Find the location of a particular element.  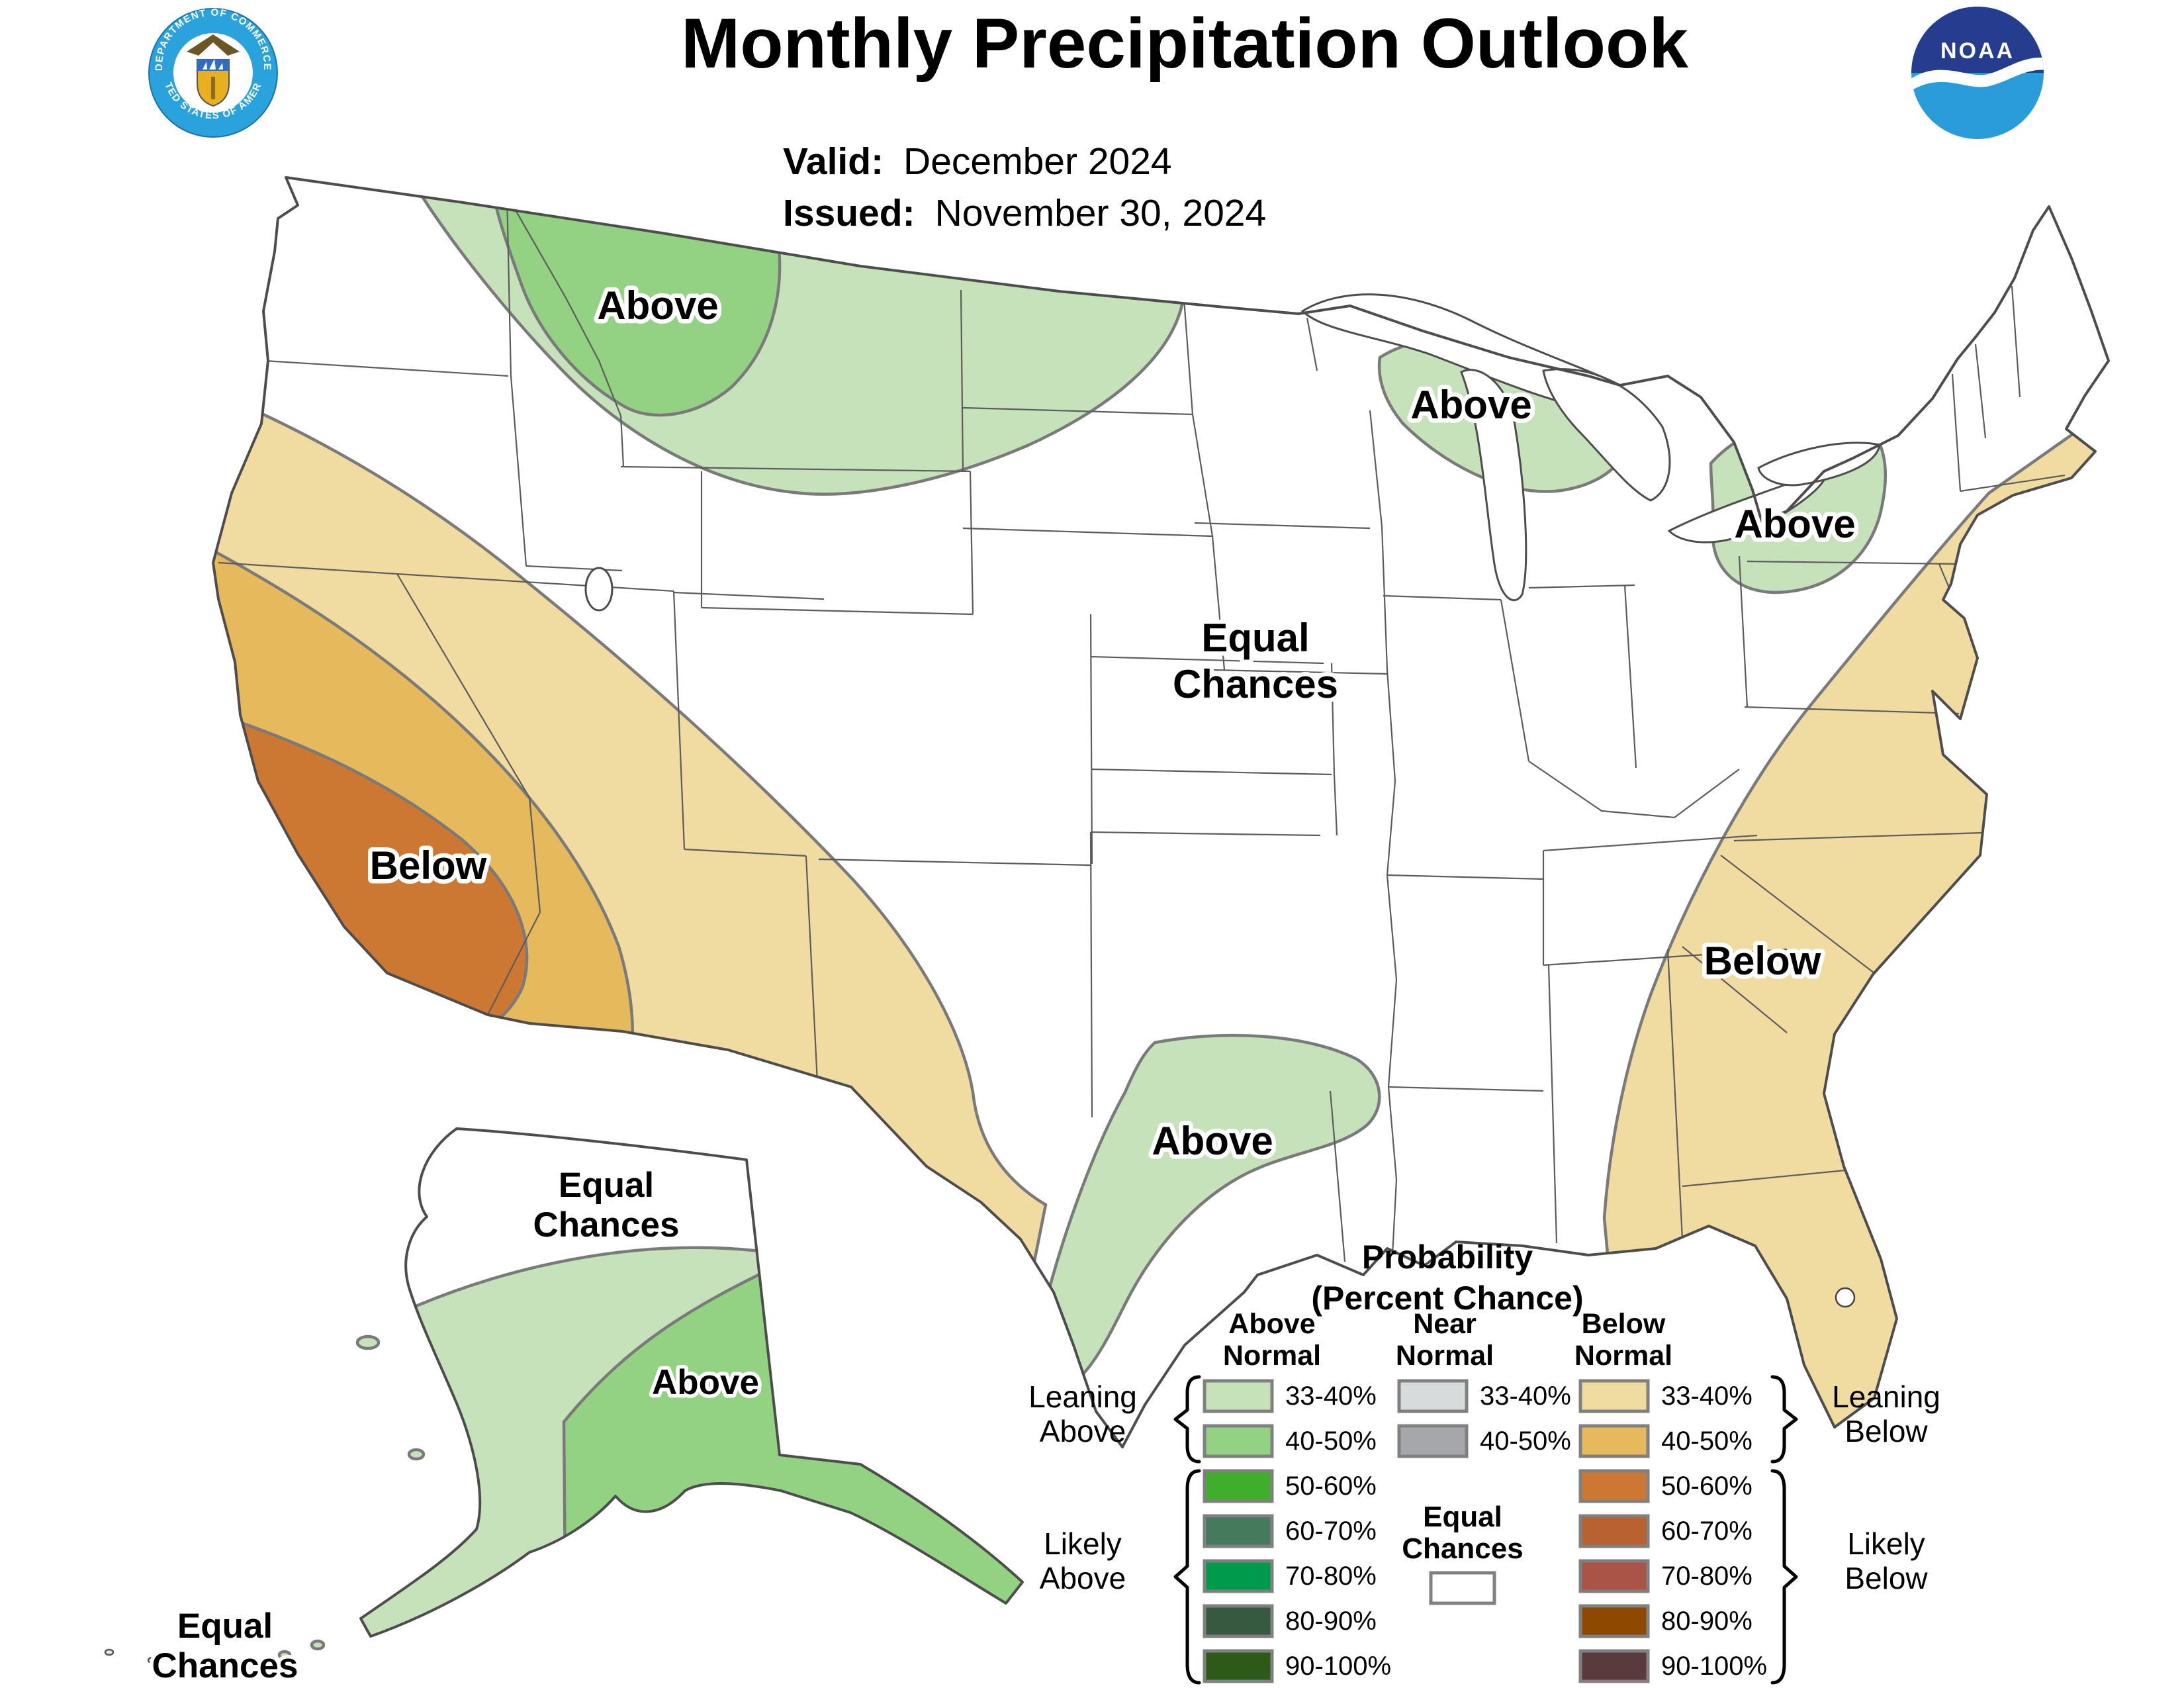

st-lawrence-island is located at coordinates (368, 1342).